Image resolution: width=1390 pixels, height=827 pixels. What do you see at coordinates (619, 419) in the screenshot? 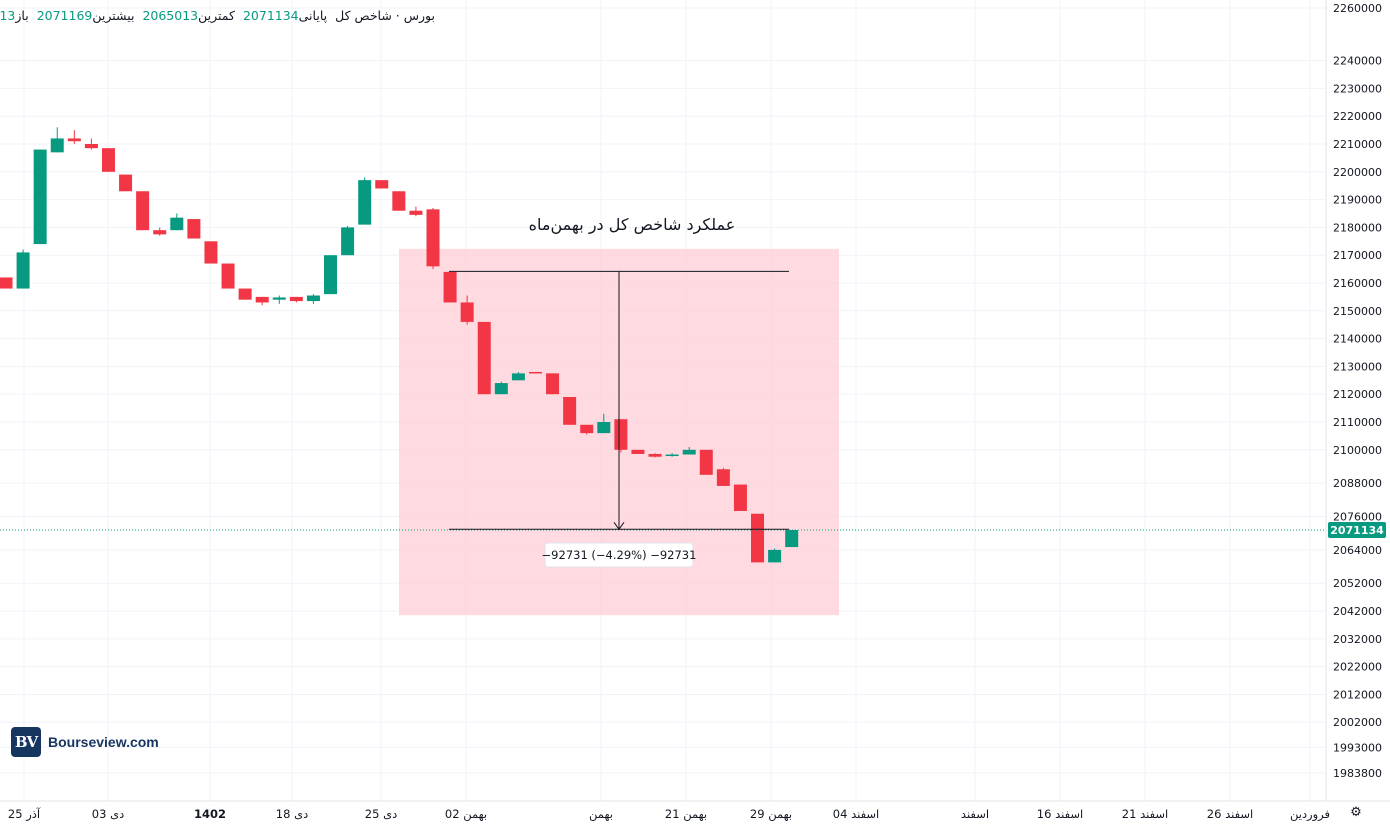
I see `measure-tool: −92731 (−4.29%) −92731` at bounding box center [619, 419].